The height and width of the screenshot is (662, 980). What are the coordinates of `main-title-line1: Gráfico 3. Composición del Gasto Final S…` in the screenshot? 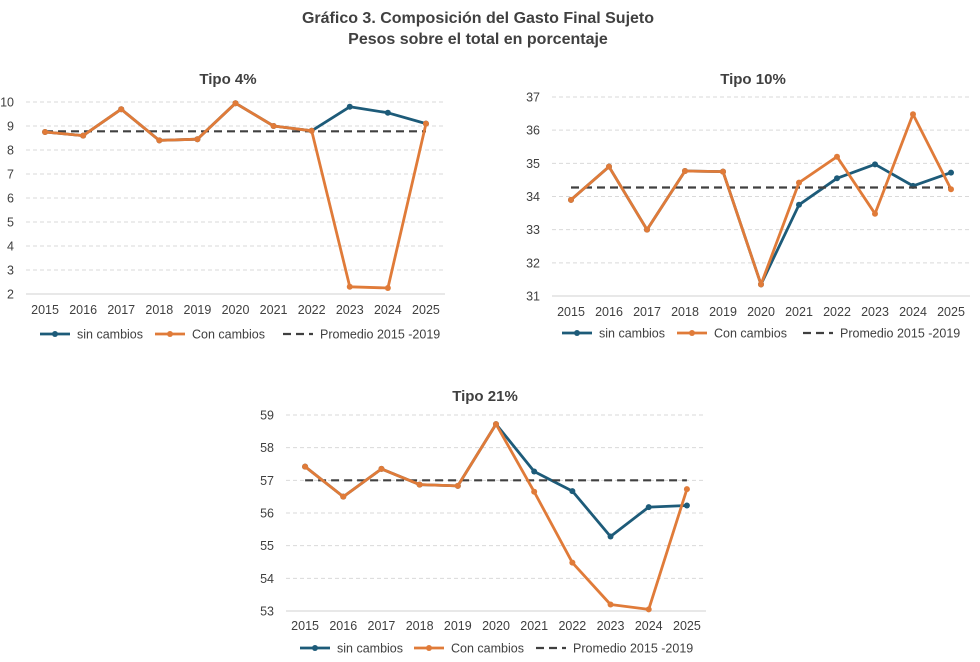 It's located at (478, 18).